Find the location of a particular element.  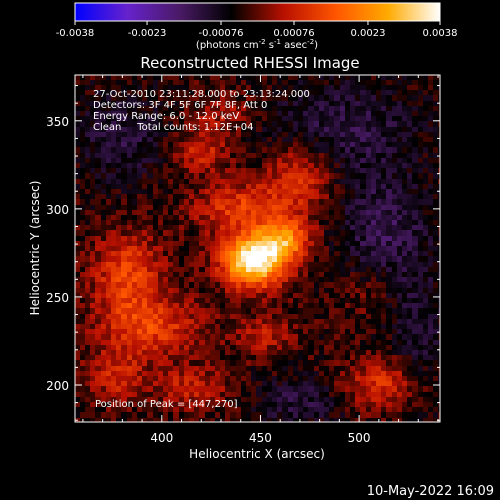

colorbar-tick-label: -0.0038 is located at coordinates (75, 33).